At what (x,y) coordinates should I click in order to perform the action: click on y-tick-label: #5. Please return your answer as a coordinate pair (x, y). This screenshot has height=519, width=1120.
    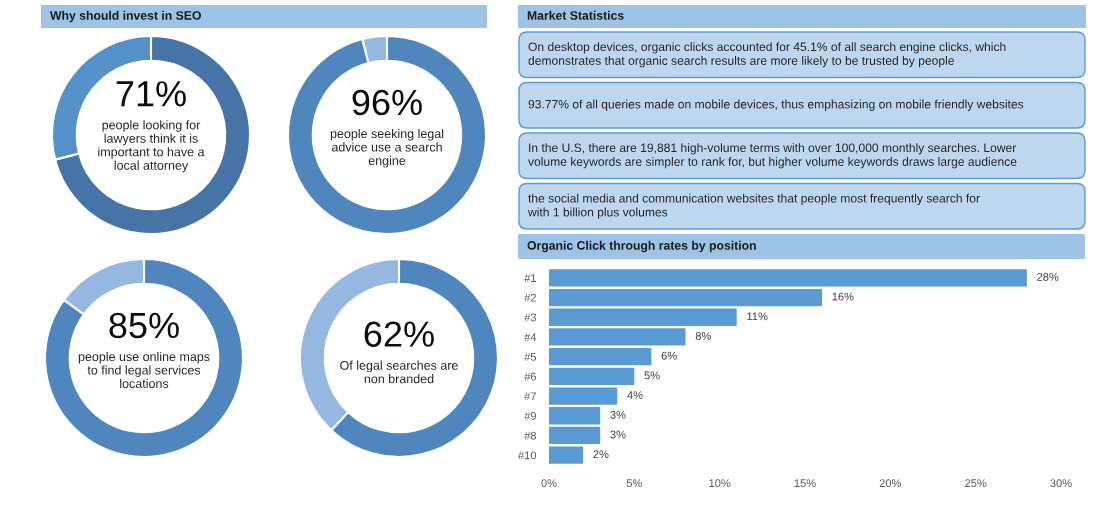
    Looking at the image, I should click on (530, 357).